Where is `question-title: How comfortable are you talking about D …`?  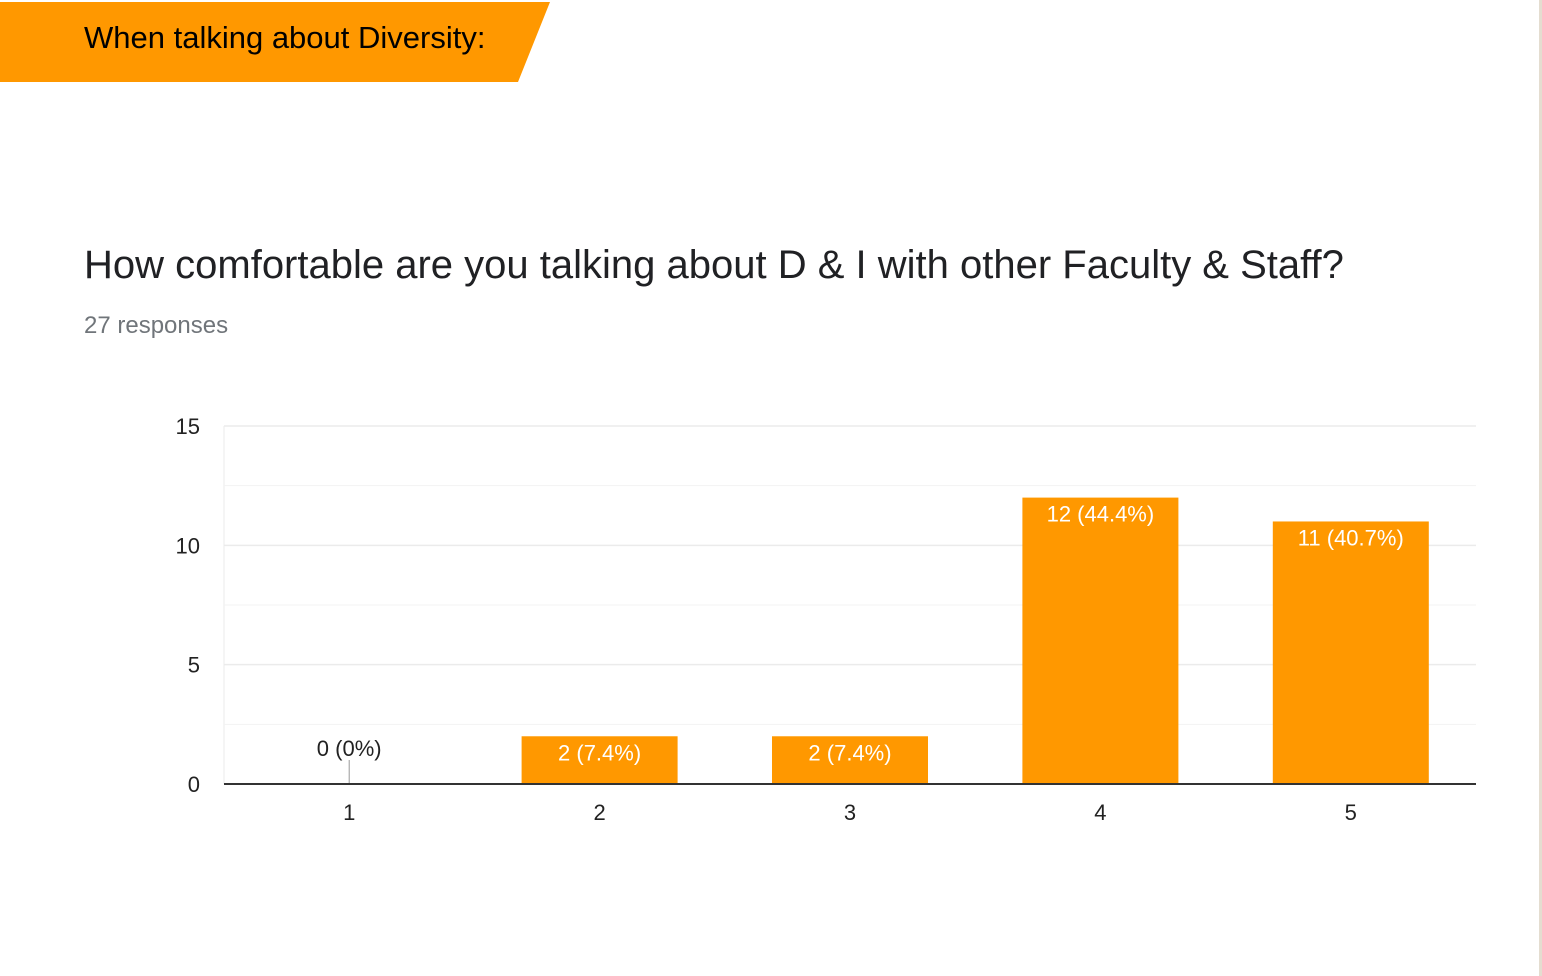 question-title: How comfortable are you talking about D … is located at coordinates (714, 265).